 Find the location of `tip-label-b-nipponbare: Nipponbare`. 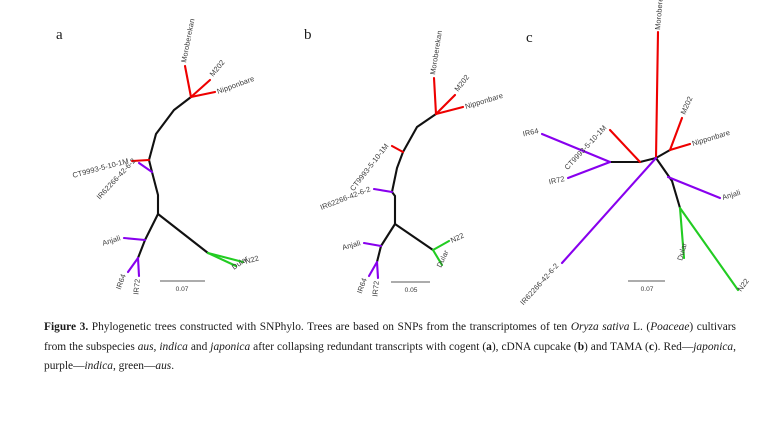

tip-label-b-nipponbare: Nipponbare is located at coordinates (484, 101).